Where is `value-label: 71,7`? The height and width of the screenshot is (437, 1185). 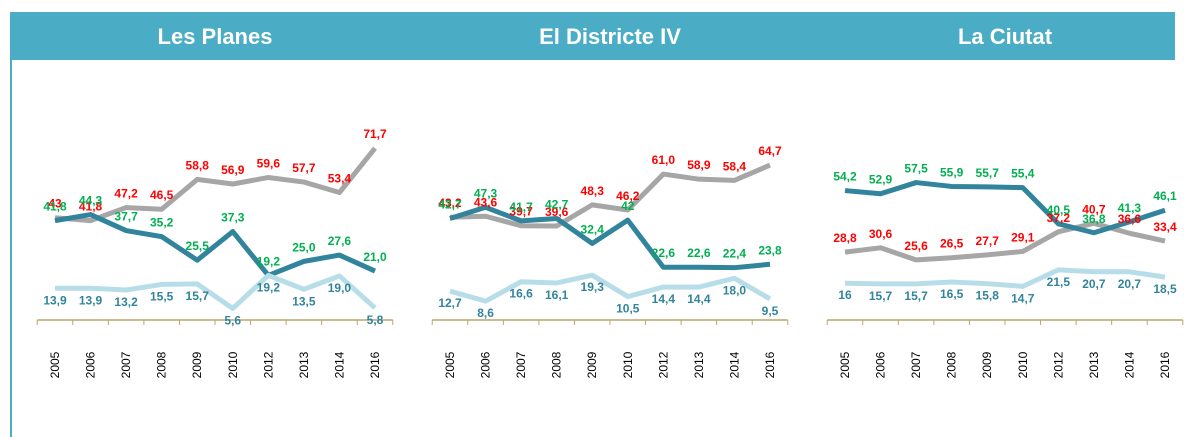 value-label: 71,7 is located at coordinates (375, 134).